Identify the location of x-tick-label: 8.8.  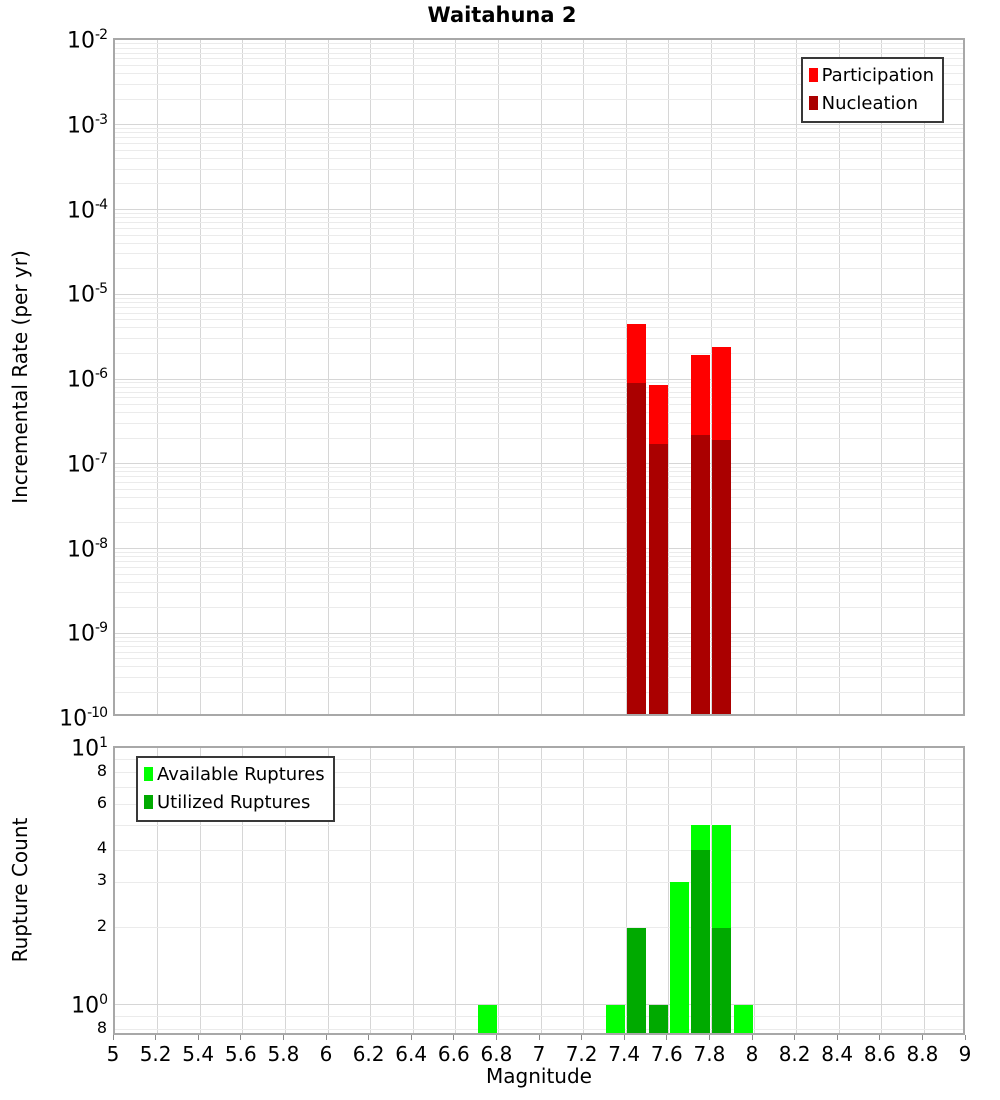
(922, 1054).